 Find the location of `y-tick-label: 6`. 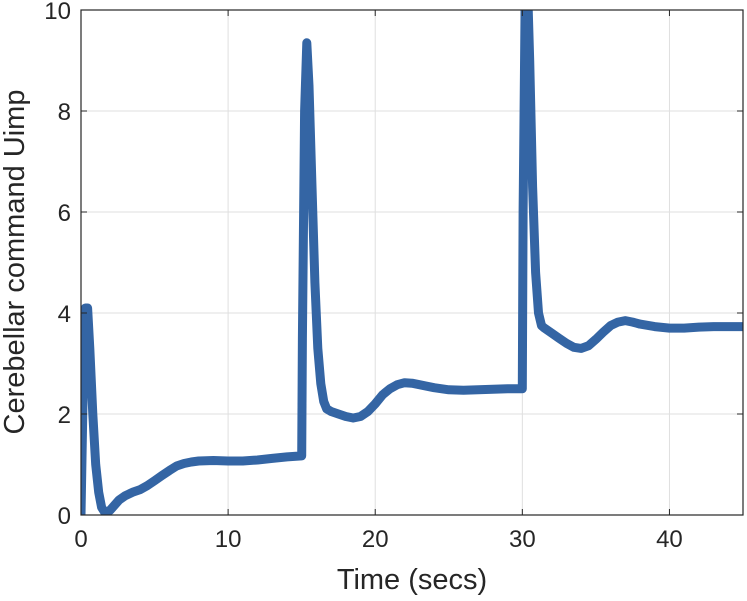

y-tick-label: 6 is located at coordinates (64, 213).